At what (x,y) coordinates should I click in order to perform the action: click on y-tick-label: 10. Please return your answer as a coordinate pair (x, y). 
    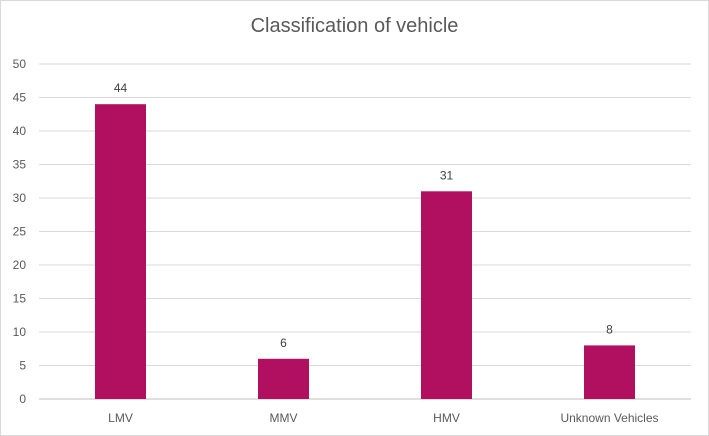
    Looking at the image, I should click on (20, 332).